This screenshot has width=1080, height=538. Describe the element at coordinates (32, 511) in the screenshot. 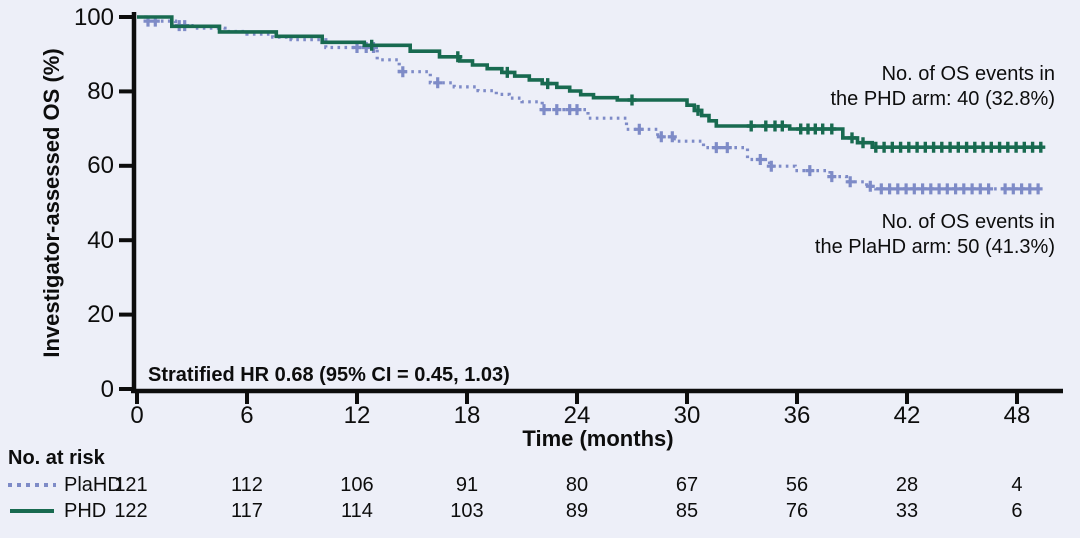

I see `phd-line-swatch` at that location.